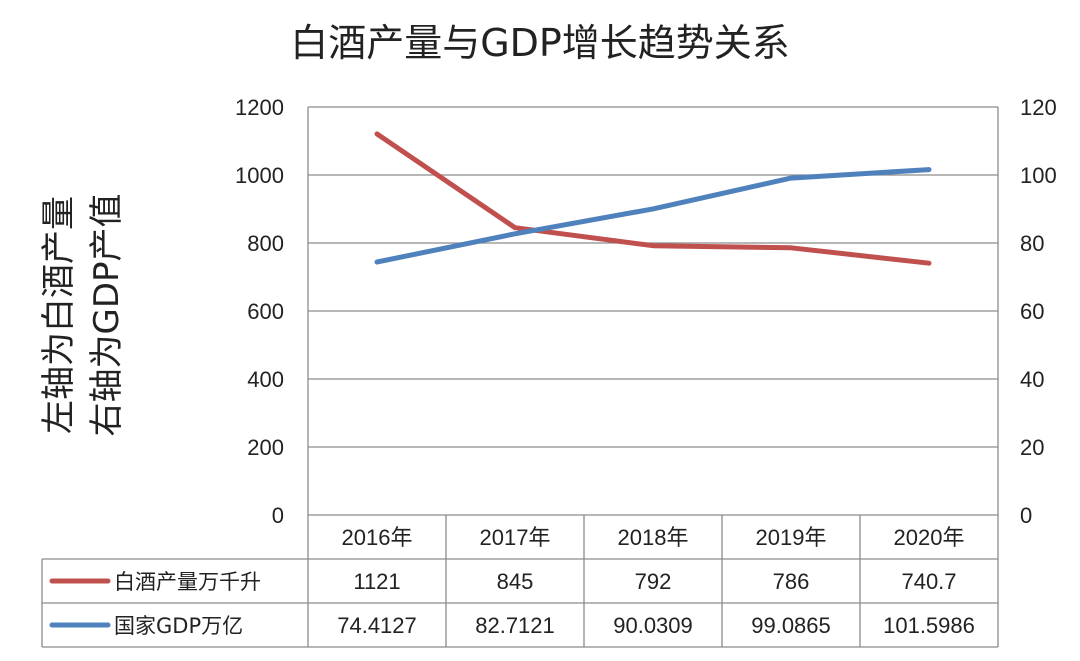 Image resolution: width=1080 pixels, height=661 pixels. What do you see at coordinates (653, 625) in the screenshot?
I see `data-label: 90.0309` at bounding box center [653, 625].